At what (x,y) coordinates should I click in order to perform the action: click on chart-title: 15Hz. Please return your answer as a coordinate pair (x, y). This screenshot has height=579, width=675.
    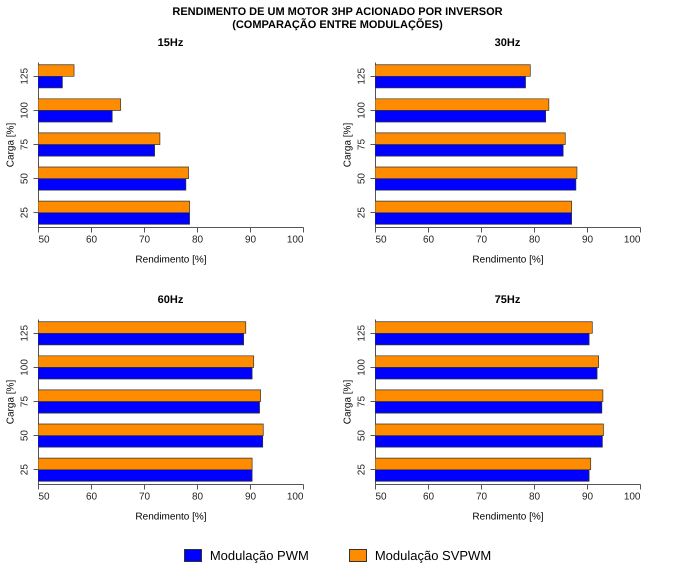
    Looking at the image, I should click on (171, 43).